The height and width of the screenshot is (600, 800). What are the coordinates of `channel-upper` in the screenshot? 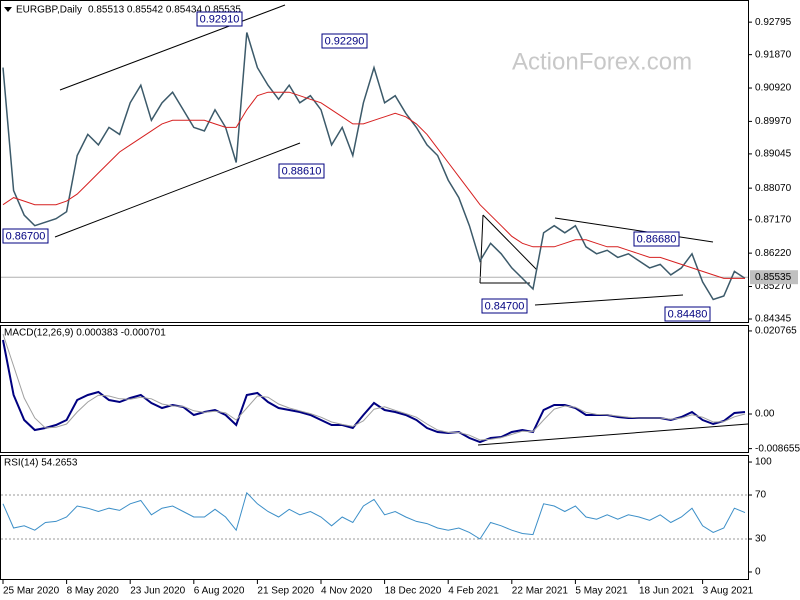 It's located at (172, 47).